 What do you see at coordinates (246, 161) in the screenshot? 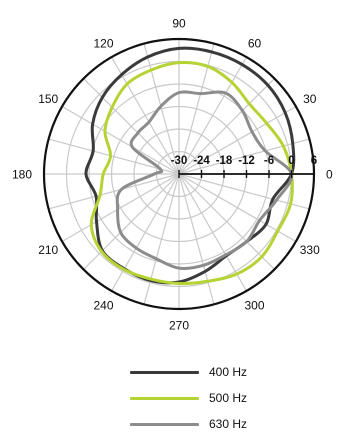
I see `r-tick-label: -12` at bounding box center [246, 161].